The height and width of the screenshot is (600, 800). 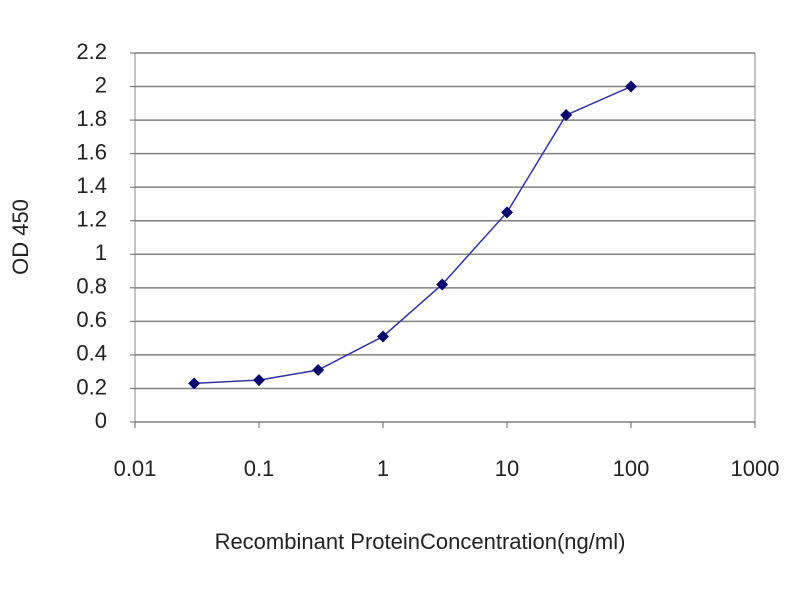 I want to click on y-tick-label: 0, so click(x=101, y=420).